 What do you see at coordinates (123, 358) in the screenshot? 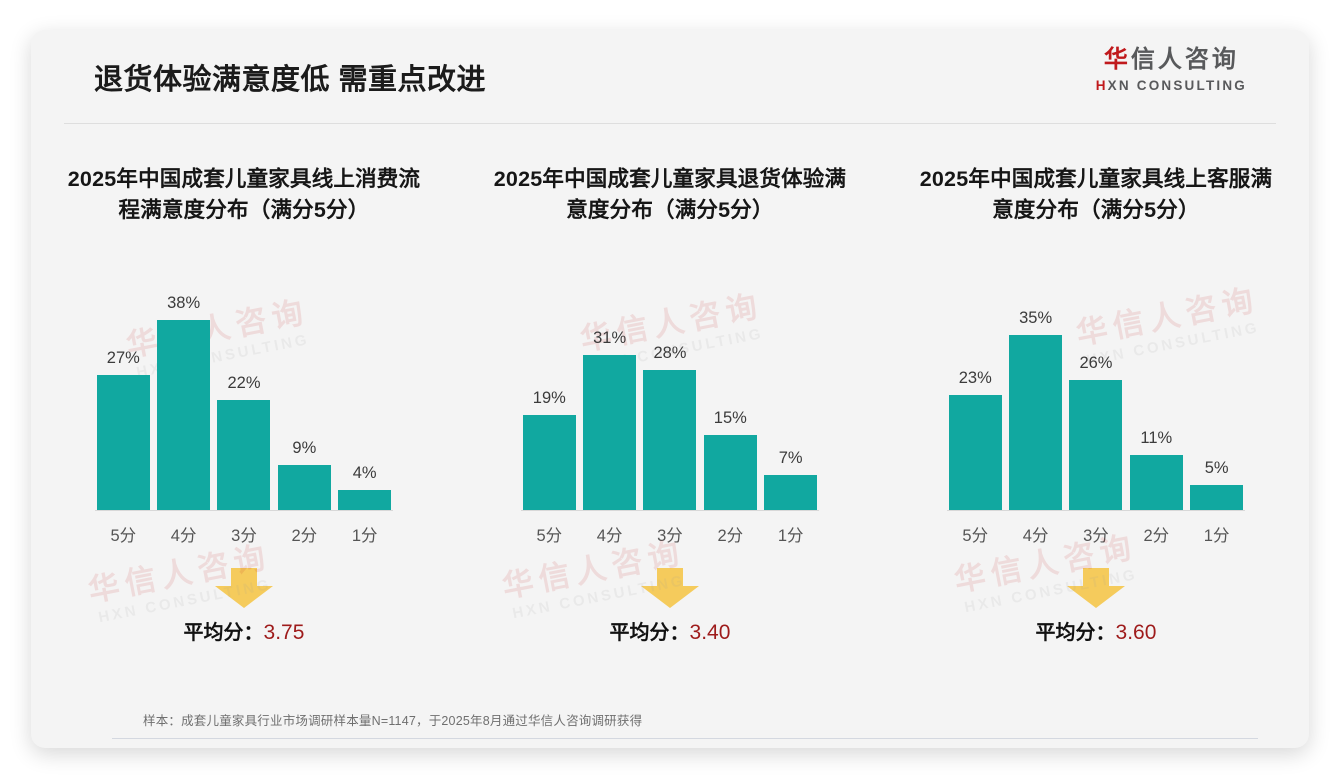
I see `bar-value-label: 27%` at bounding box center [123, 358].